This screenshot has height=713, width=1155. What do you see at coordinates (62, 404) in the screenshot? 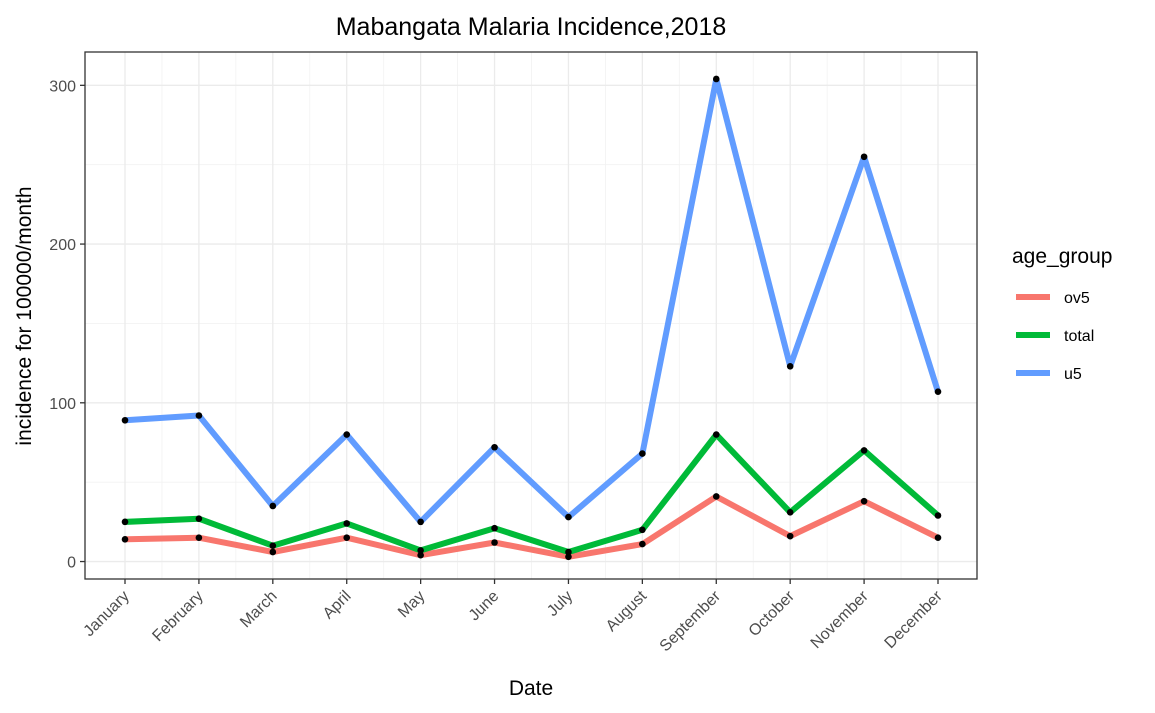
I see `y-tick-label: 100` at bounding box center [62, 404].